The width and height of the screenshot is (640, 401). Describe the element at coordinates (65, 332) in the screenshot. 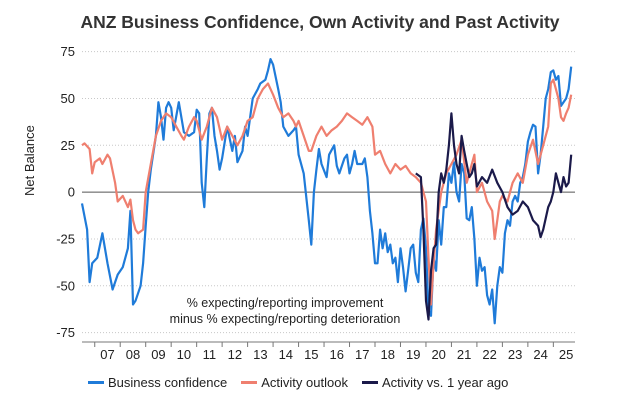

I see `y-tick-label: -75` at that location.